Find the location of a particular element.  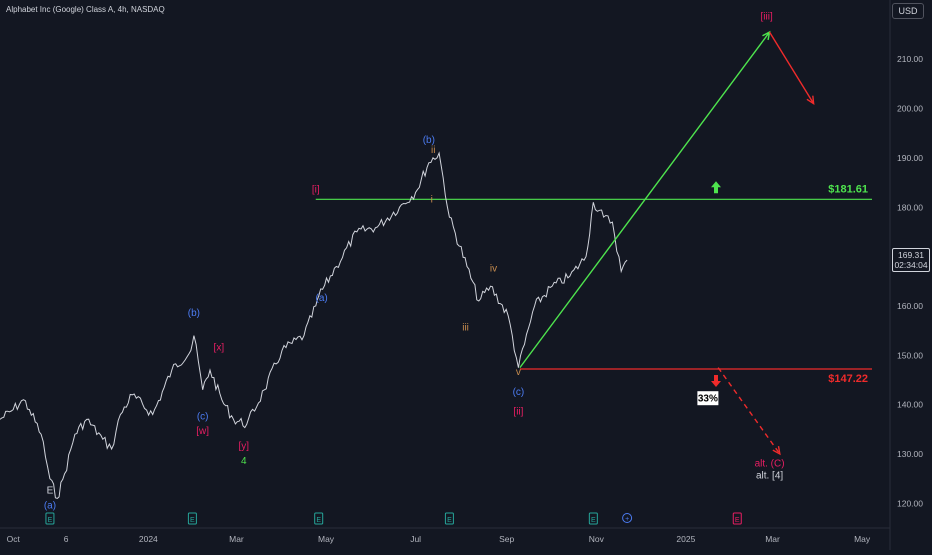

wave-label: [w] is located at coordinates (202, 431).